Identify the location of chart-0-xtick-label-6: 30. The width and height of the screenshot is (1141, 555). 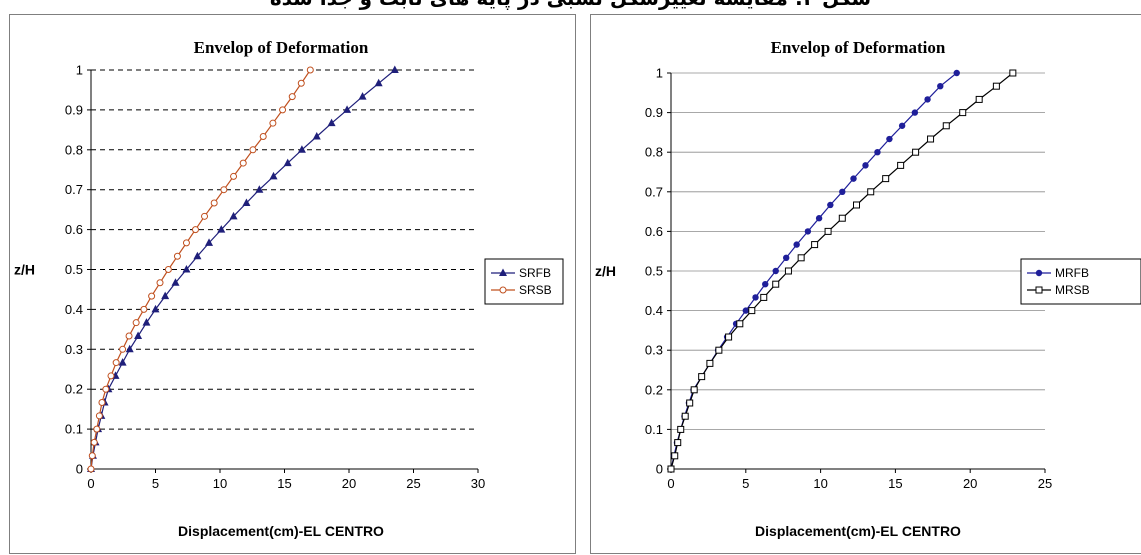
(478, 483).